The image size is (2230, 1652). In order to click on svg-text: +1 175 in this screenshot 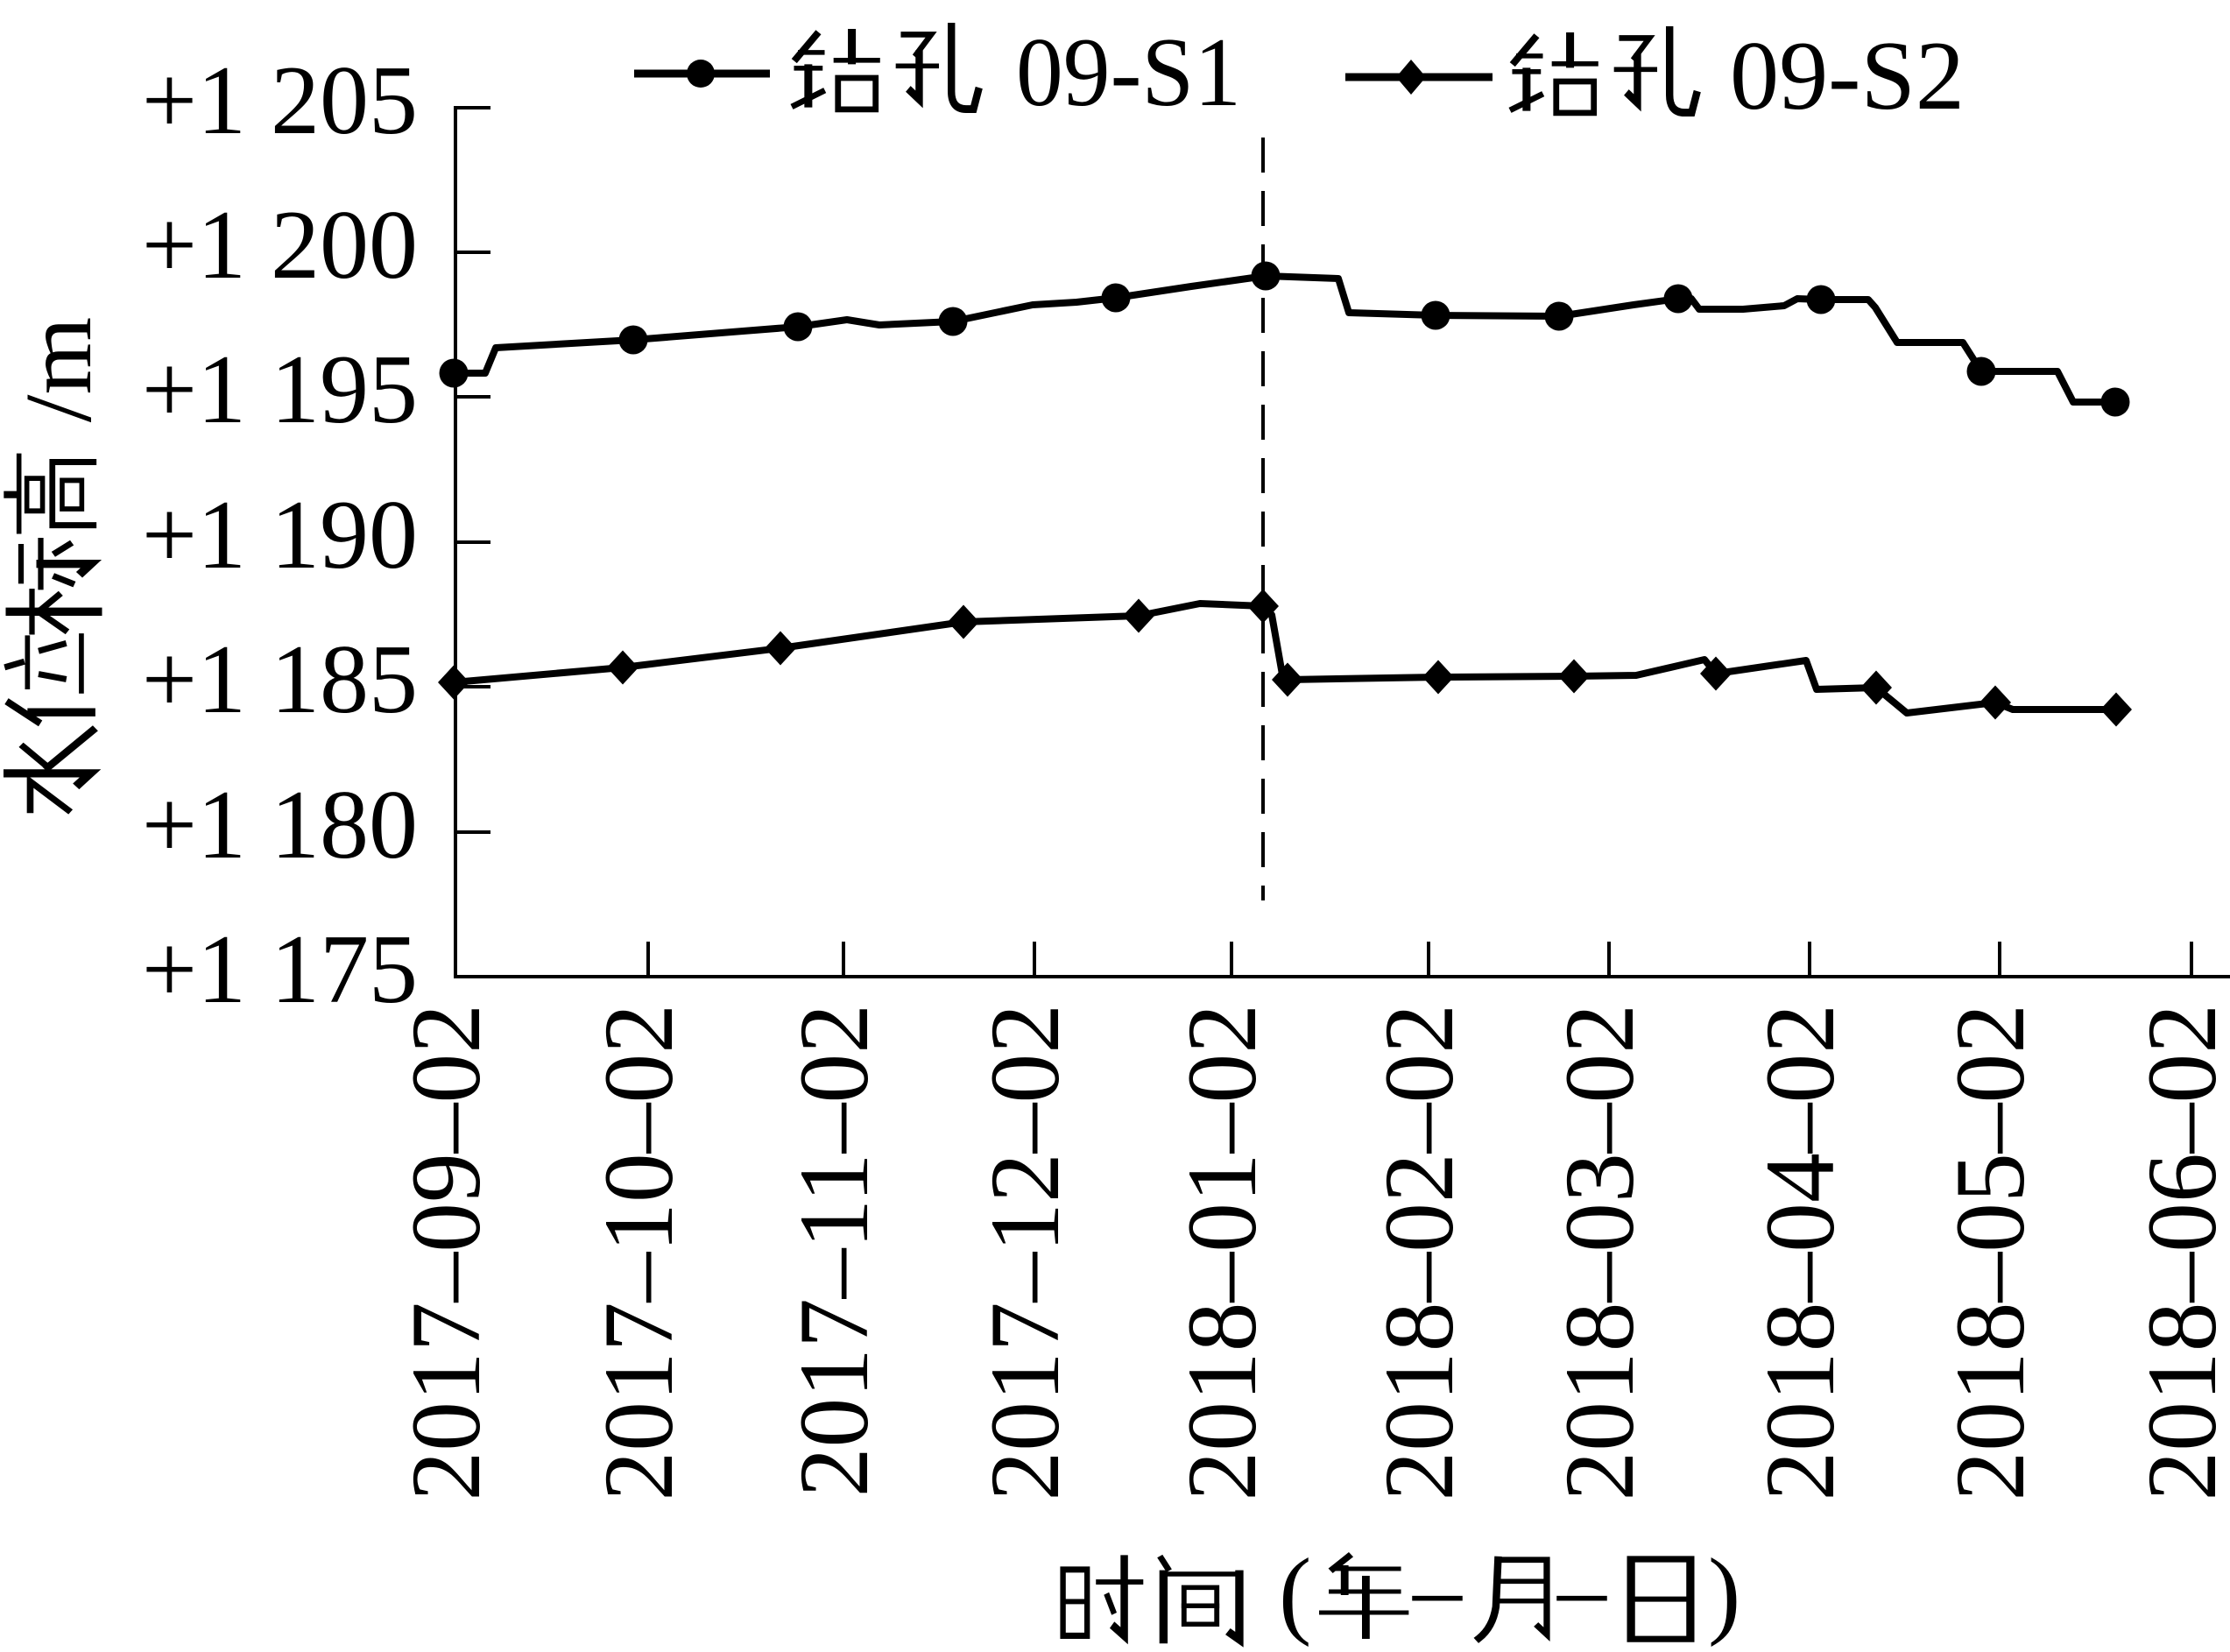, I will do `click(280, 969)`.